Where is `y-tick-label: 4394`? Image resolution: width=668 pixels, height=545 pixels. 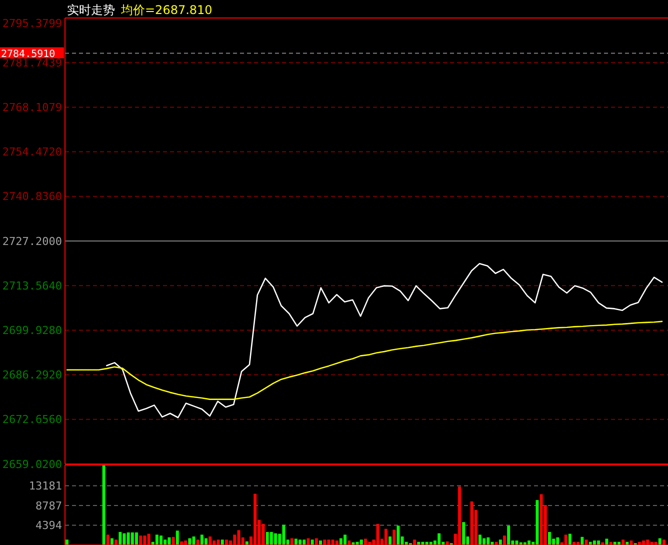 y-tick-label: 4394 is located at coordinates (49, 525).